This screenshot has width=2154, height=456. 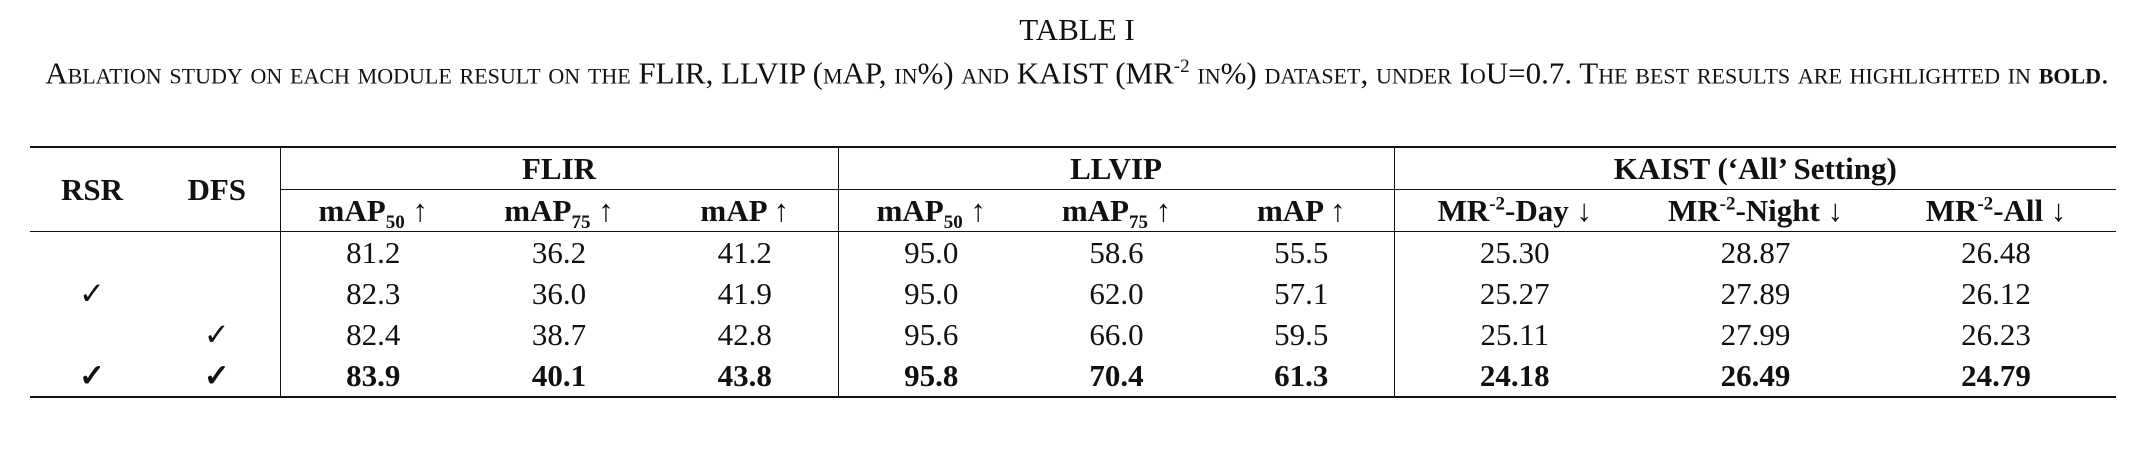 I want to click on value-cell: 42.8, so click(x=744, y=334).